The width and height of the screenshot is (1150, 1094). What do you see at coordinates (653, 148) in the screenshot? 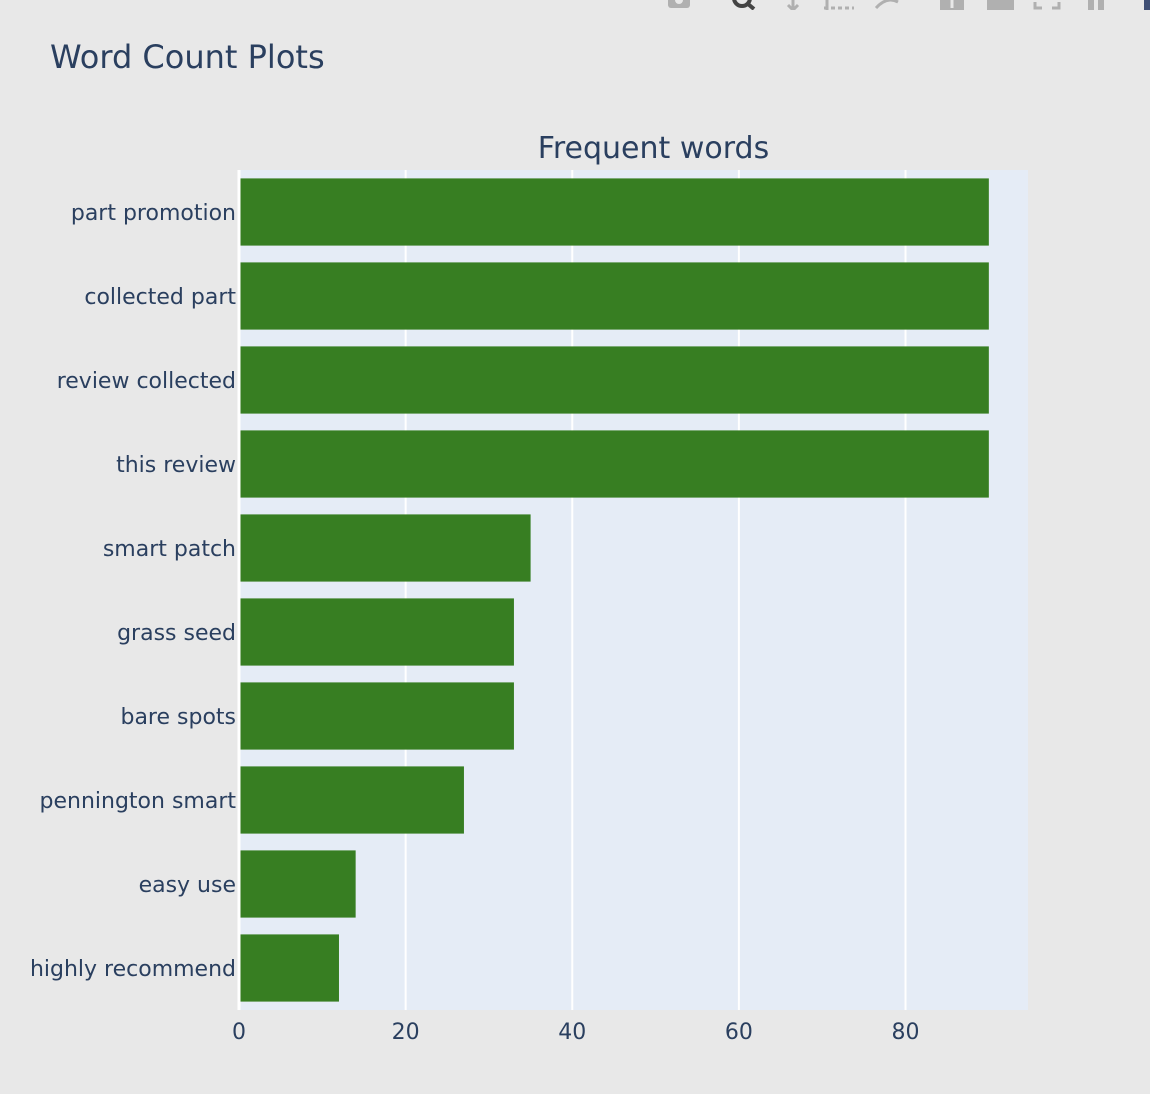
I see `chart-title: Frequent words` at bounding box center [653, 148].